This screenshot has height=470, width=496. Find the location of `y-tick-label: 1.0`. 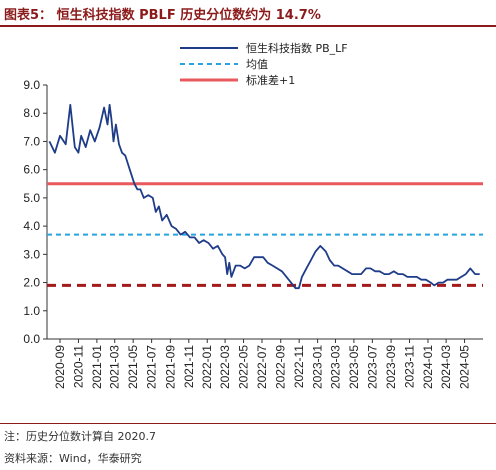

y-tick-label: 1.0 is located at coordinates (31, 311).